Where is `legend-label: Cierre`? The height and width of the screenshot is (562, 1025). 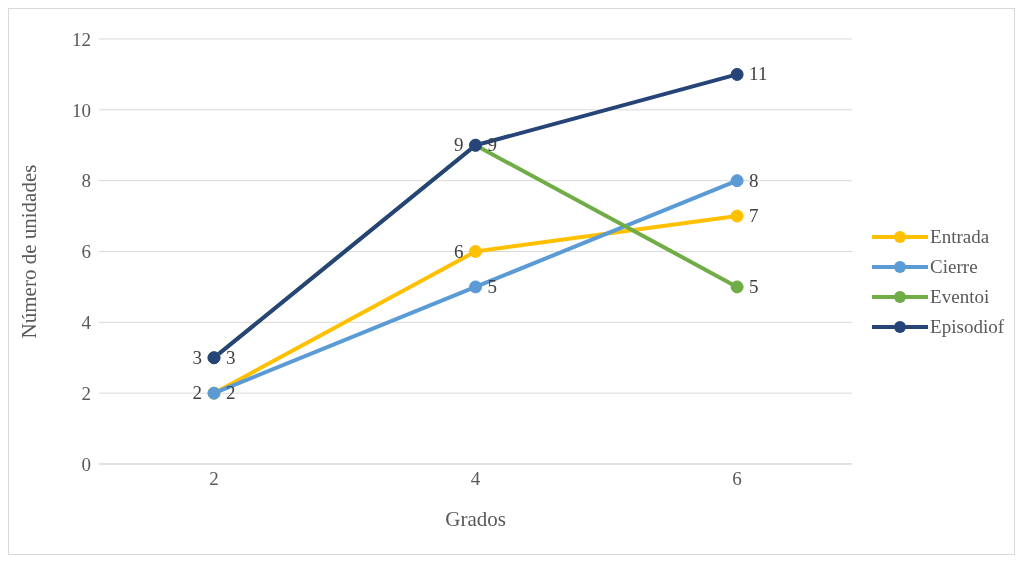 legend-label: Cierre is located at coordinates (954, 266).